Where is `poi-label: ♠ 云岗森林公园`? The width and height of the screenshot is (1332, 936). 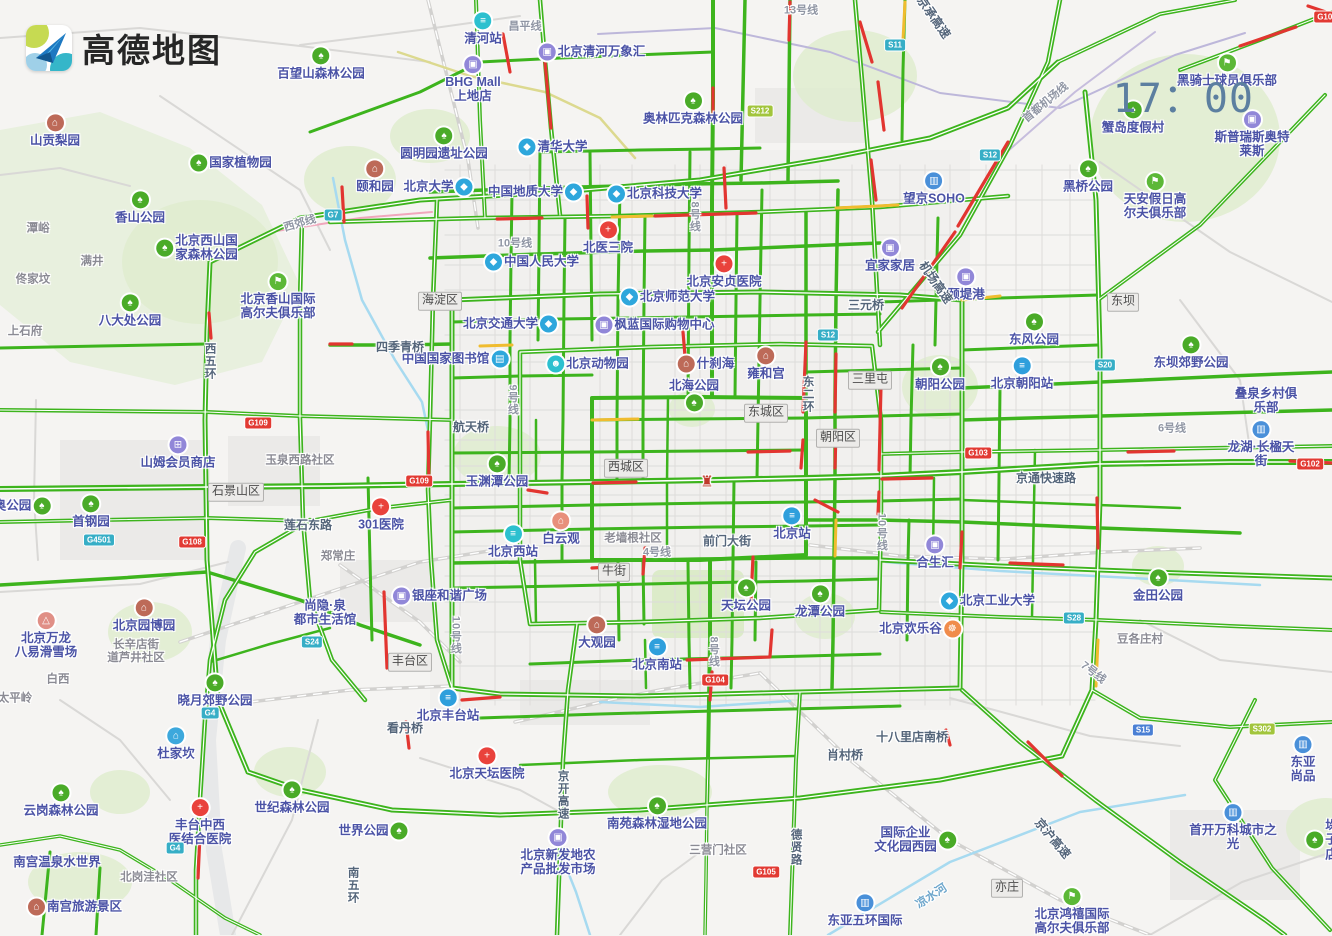 poi-label: ♠ 云岗森林公园 is located at coordinates (61, 800).